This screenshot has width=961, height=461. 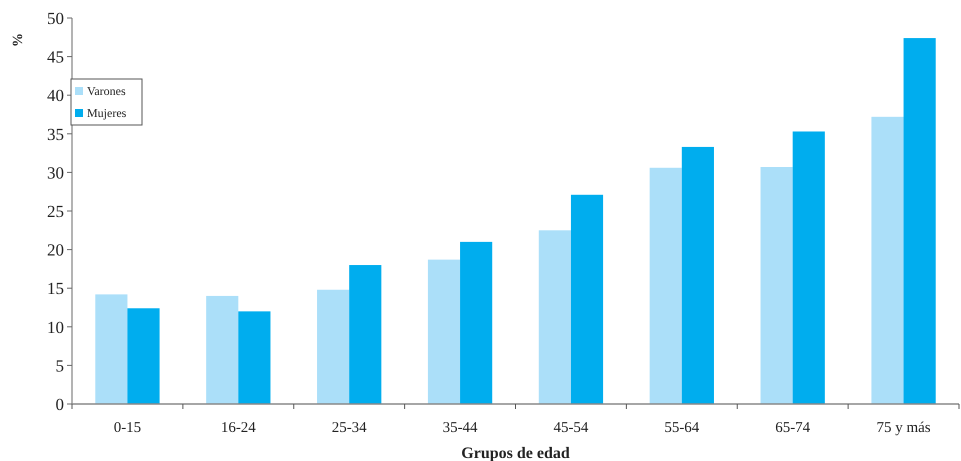 I want to click on x-tick-label: 65-74, so click(x=793, y=428).